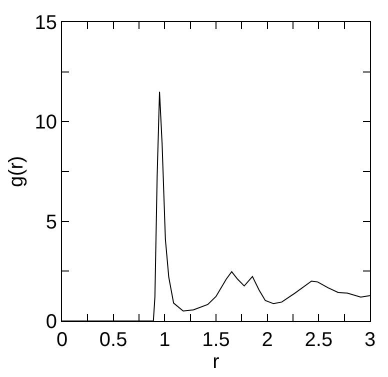  I want to click on y-tick-label: 5, so click(51, 222).